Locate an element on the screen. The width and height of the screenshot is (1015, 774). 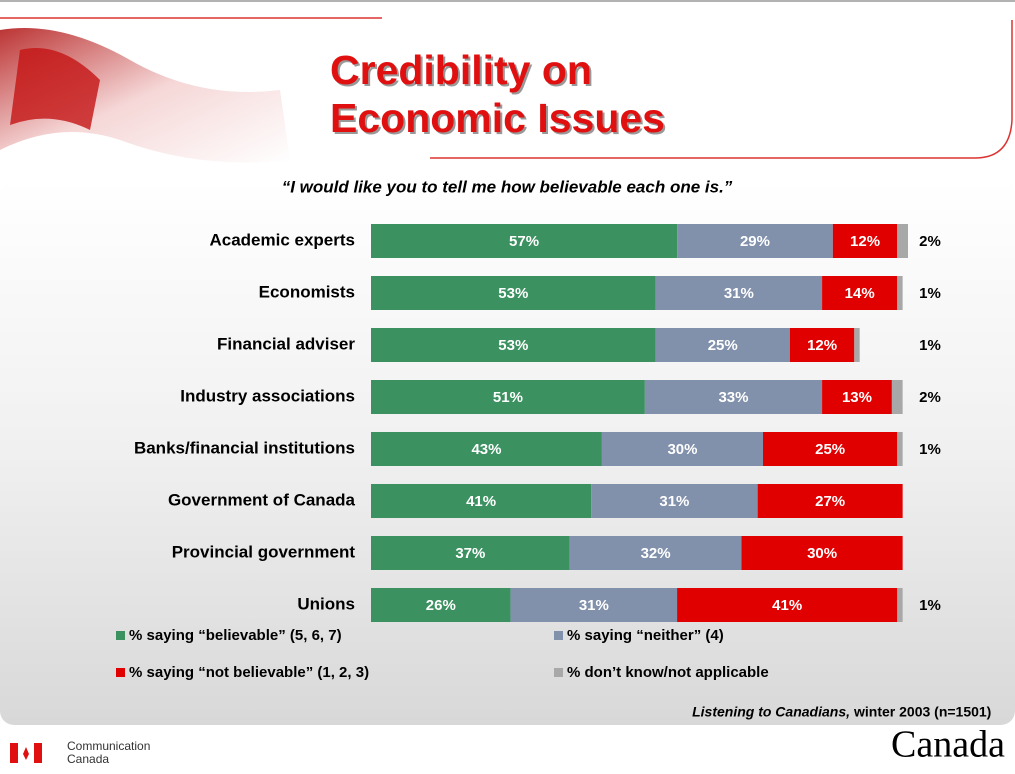
title-shadow: Economic Issues is located at coordinates (499, 120).